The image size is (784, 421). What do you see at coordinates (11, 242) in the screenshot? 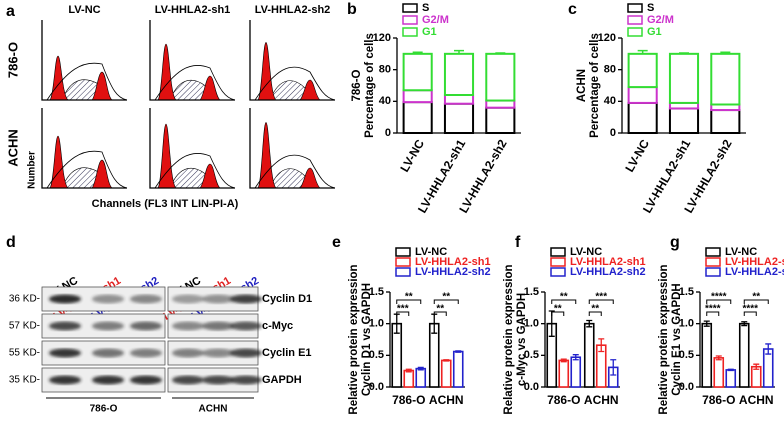
I see `panel-letter: d` at bounding box center [11, 242].